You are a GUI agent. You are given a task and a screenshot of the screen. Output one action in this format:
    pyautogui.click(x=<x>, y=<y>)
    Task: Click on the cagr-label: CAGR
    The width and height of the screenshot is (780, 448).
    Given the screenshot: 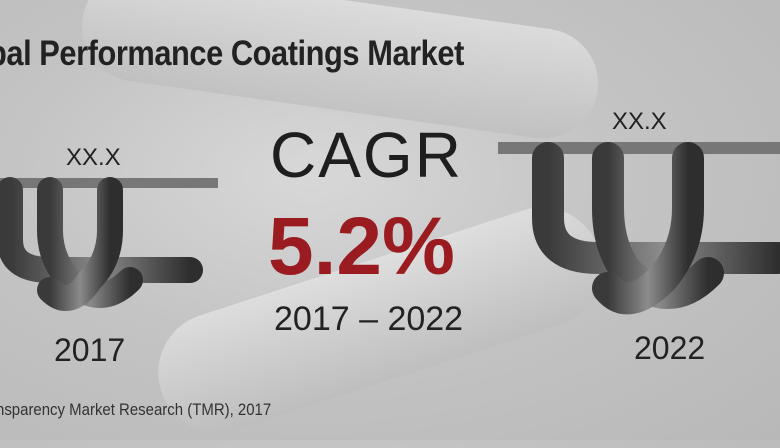 What is the action you would take?
    pyautogui.click(x=366, y=155)
    